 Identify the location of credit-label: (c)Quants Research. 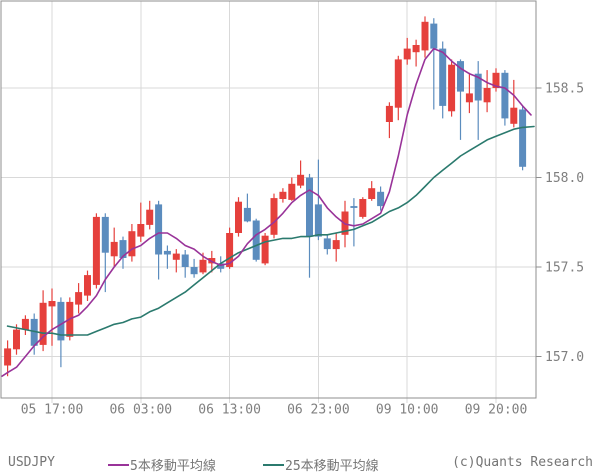
(522, 462).